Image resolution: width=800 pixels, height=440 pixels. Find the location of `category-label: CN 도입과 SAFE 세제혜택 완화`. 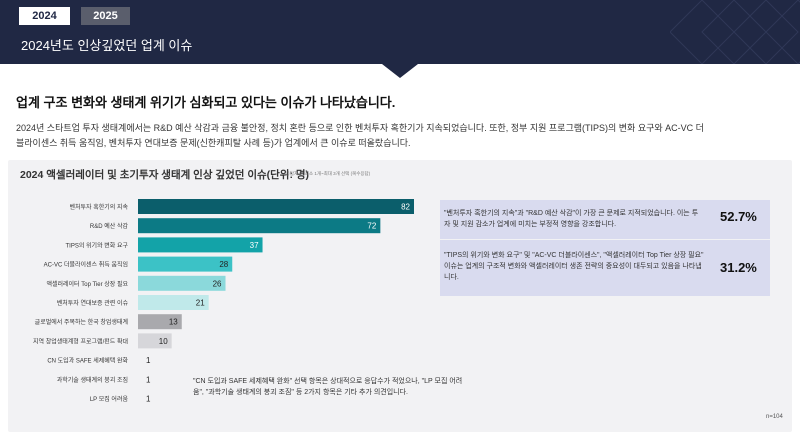

category-label: CN 도입과 SAFE 세제혜택 완화 is located at coordinates (87, 361).